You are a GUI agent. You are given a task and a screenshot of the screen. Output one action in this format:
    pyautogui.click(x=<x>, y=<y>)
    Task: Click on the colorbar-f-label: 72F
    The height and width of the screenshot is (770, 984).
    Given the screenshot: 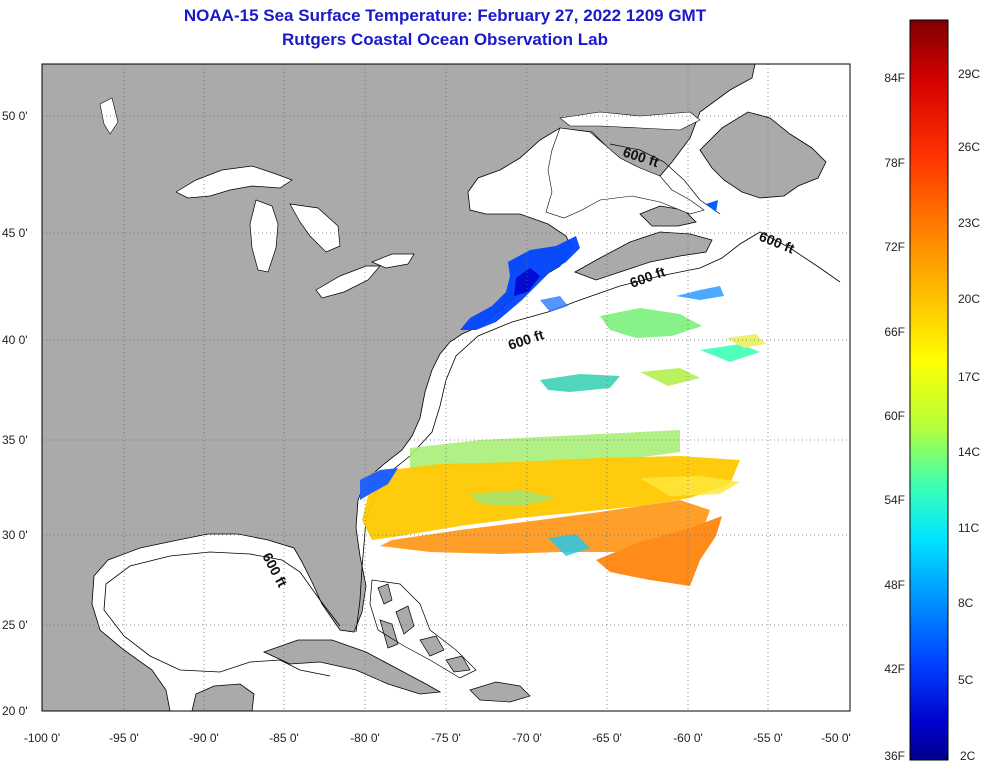 What is the action you would take?
    pyautogui.click(x=894, y=247)
    